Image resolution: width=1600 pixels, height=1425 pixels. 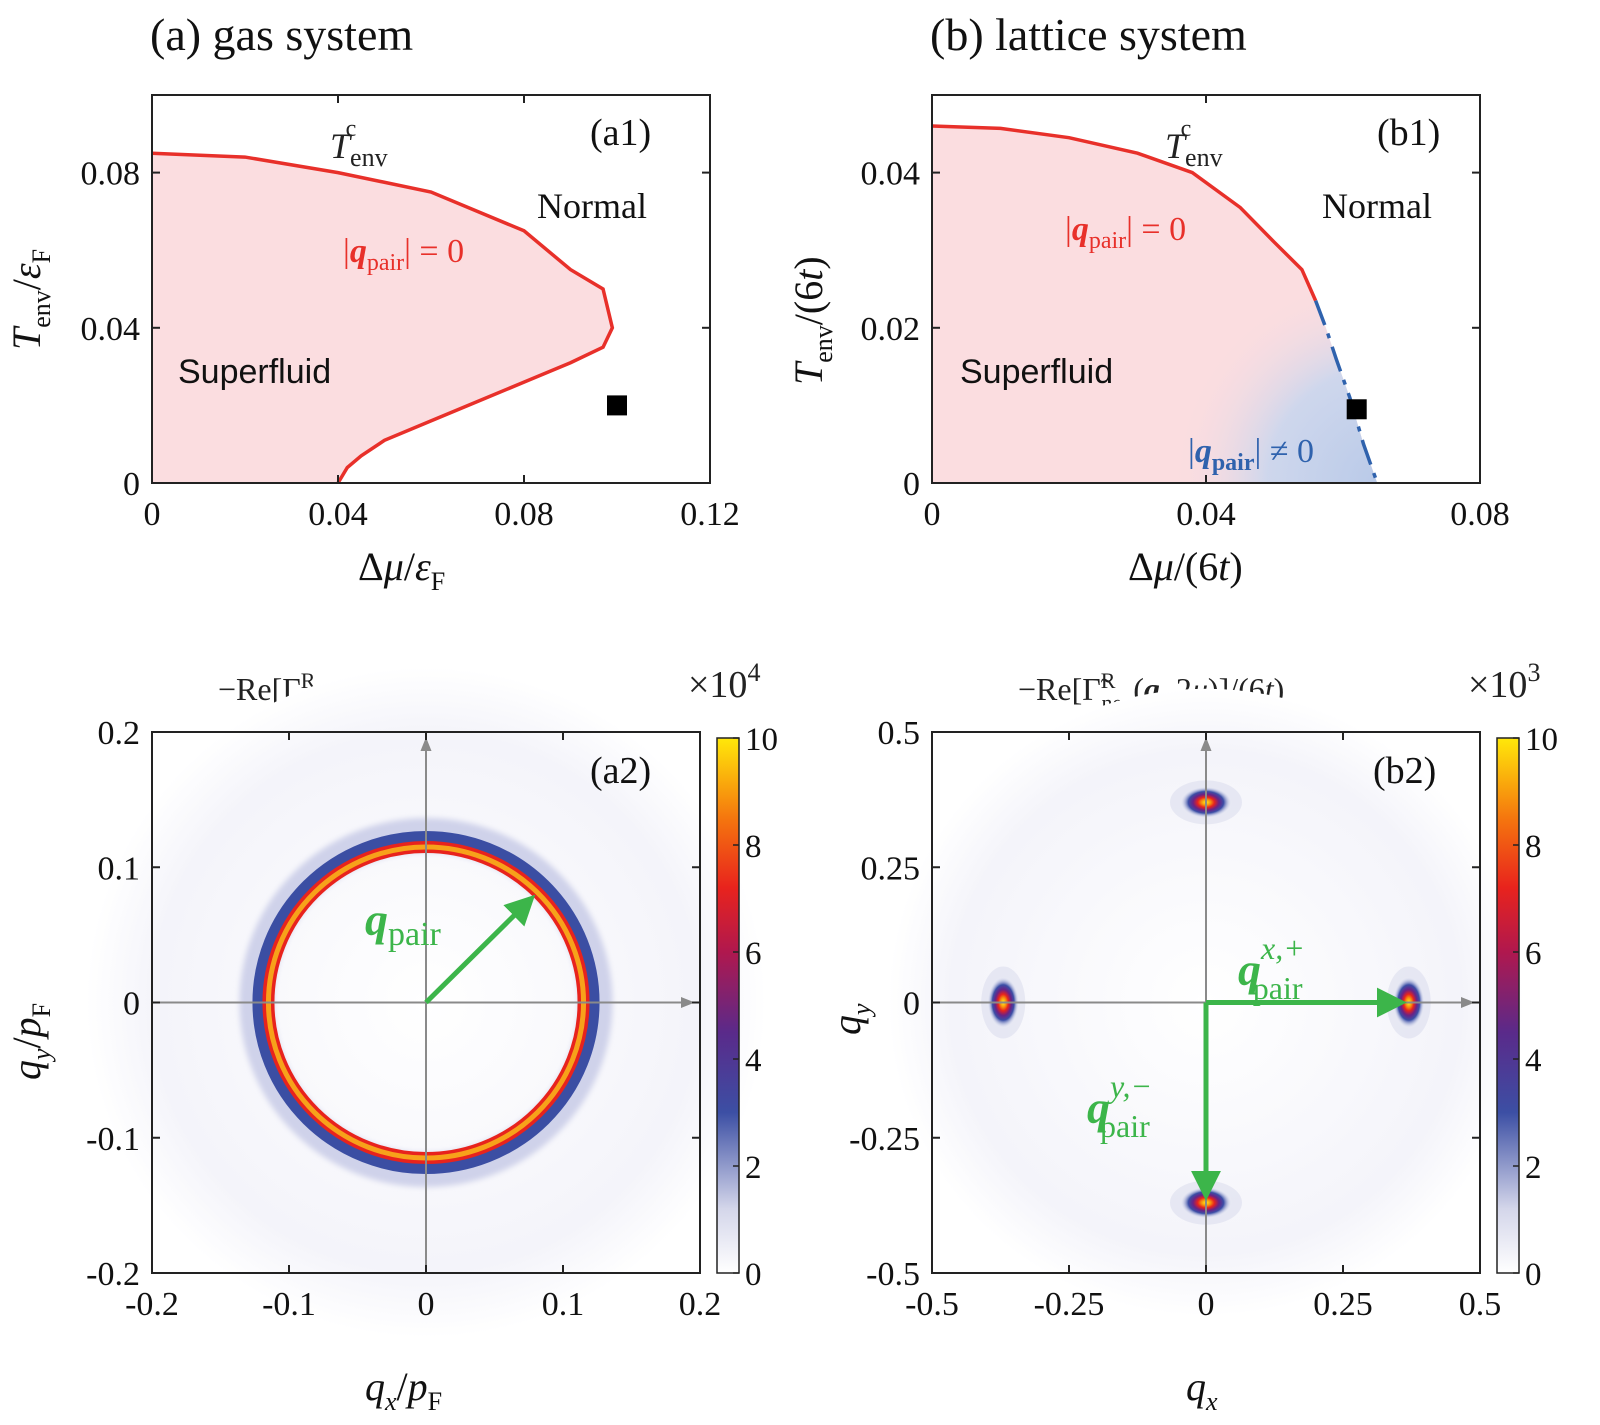 What do you see at coordinates (620, 771) in the screenshot?
I see `panel-label-a2: (a2)` at bounding box center [620, 771].